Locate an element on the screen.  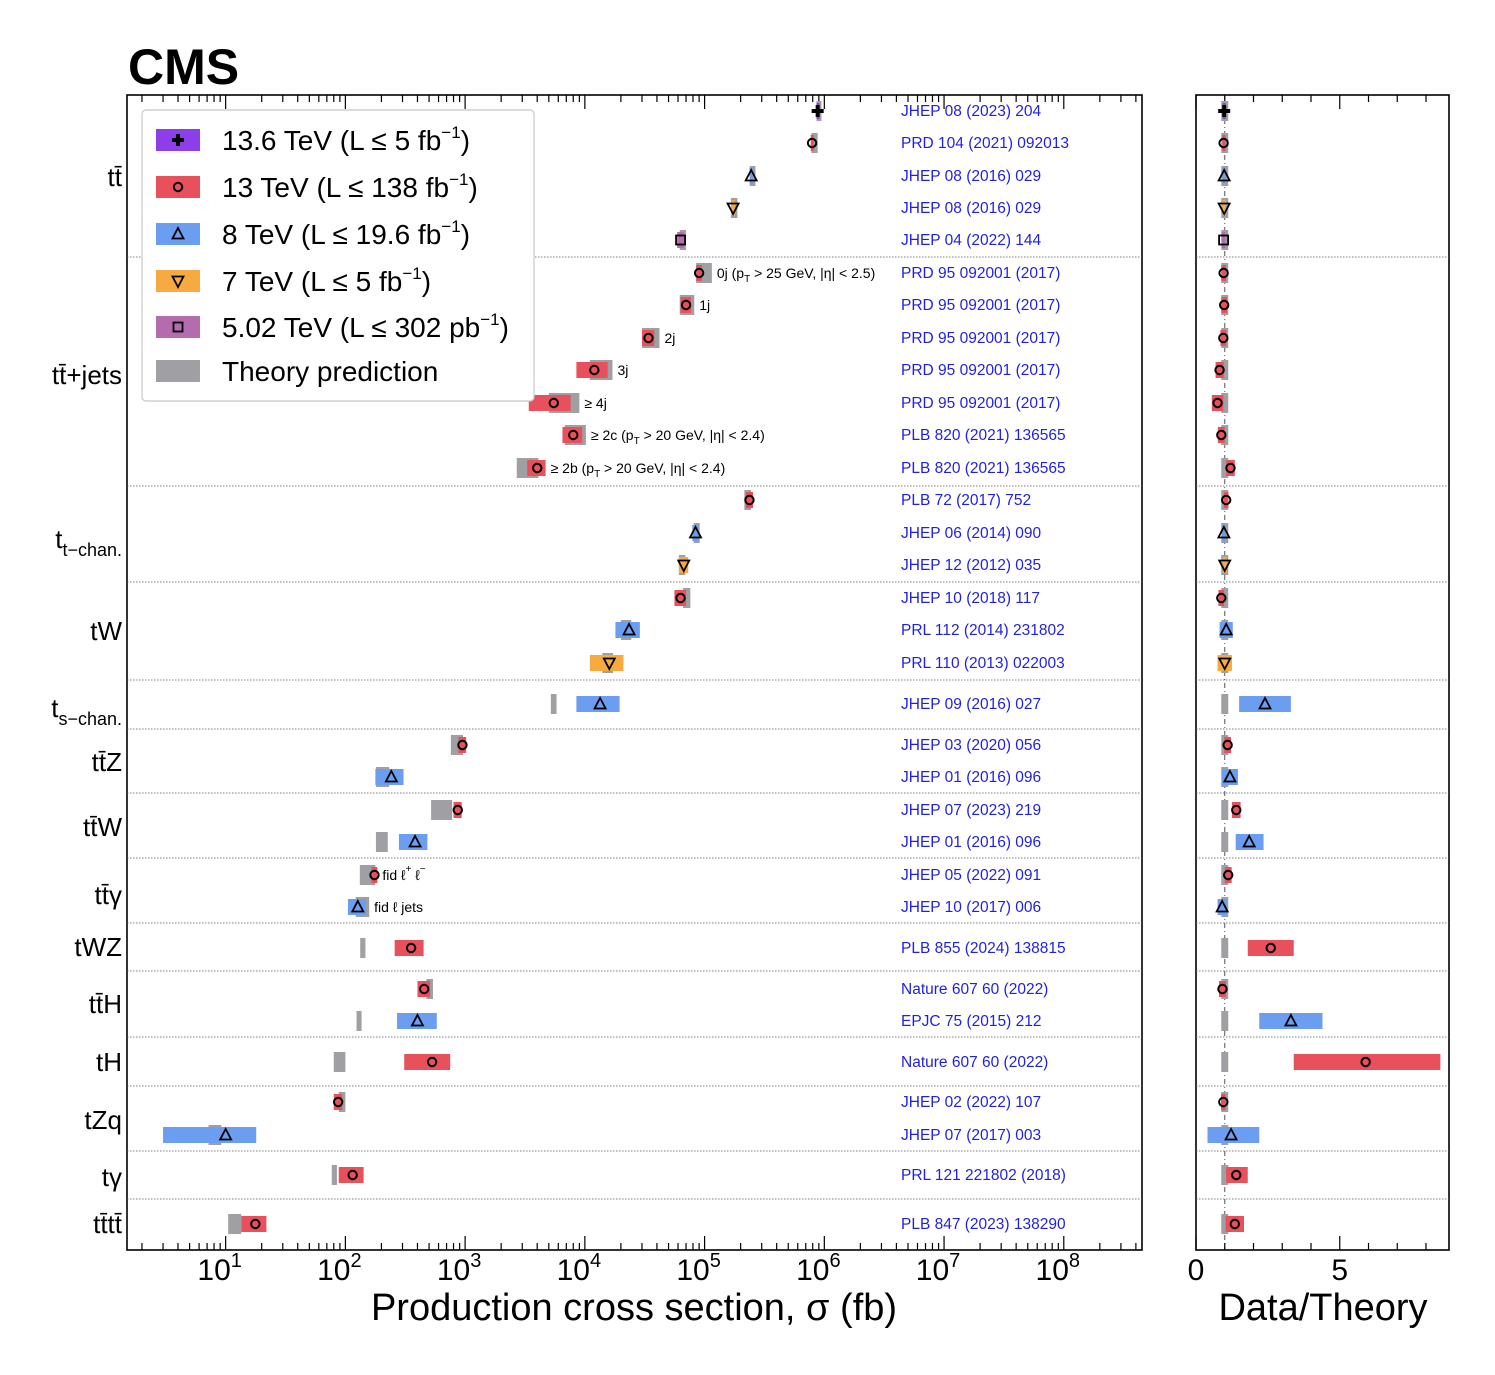
legend-label: Theory prediction is located at coordinates (330, 371).